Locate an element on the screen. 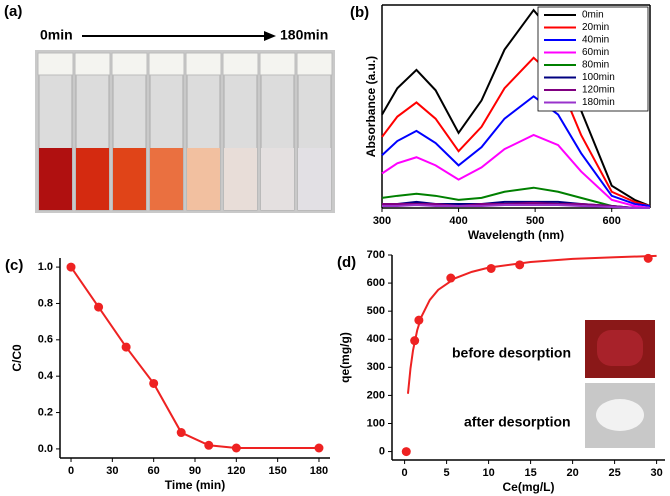  x-tick-label: 300 is located at coordinates (382, 221).